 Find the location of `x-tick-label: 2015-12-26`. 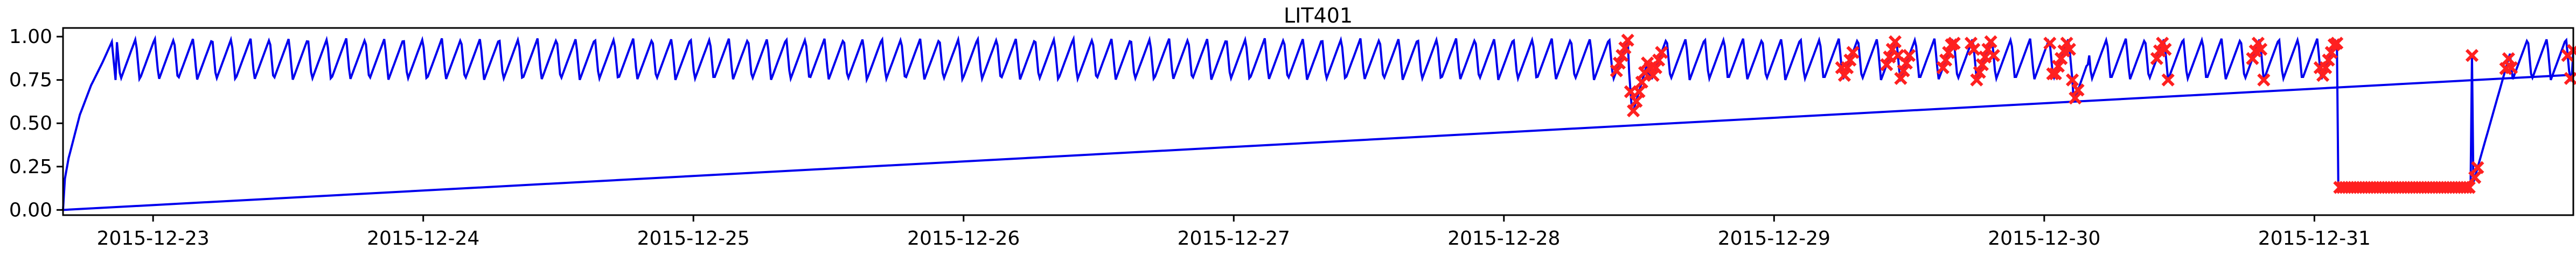

x-tick-label: 2015-12-26 is located at coordinates (964, 238).